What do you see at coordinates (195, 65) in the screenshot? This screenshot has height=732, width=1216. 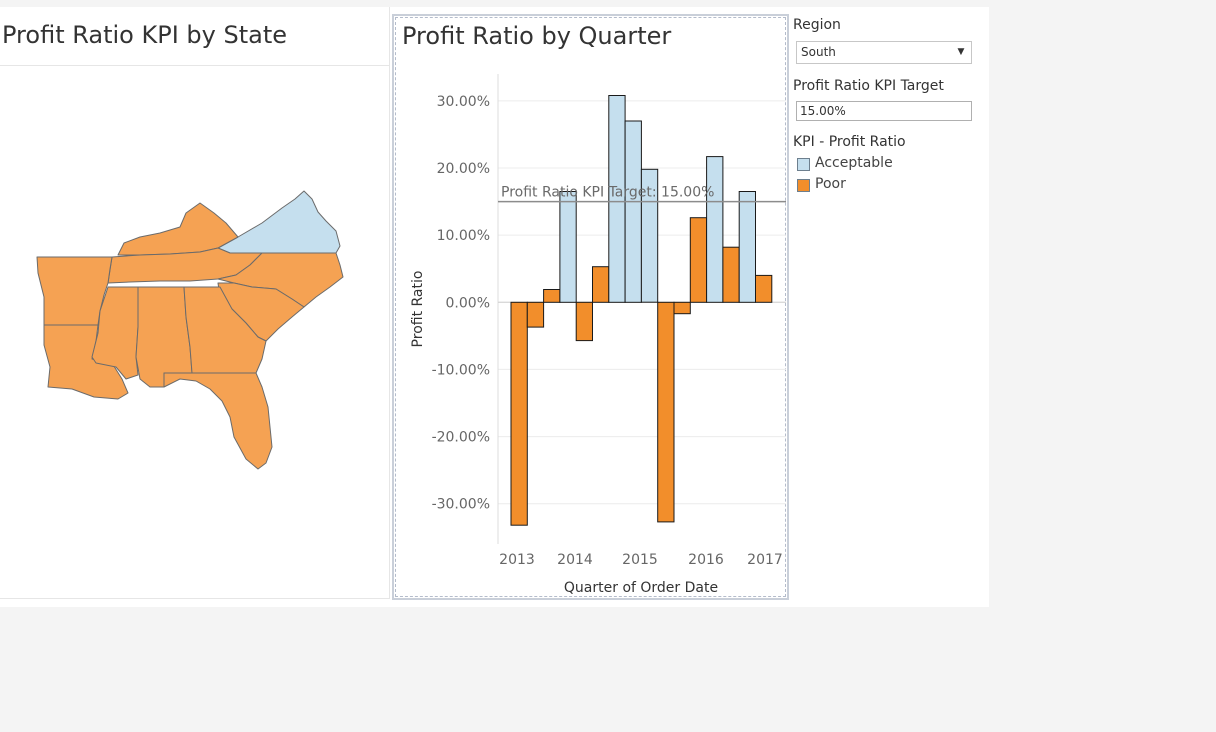 I see `map-header-divider` at bounding box center [195, 65].